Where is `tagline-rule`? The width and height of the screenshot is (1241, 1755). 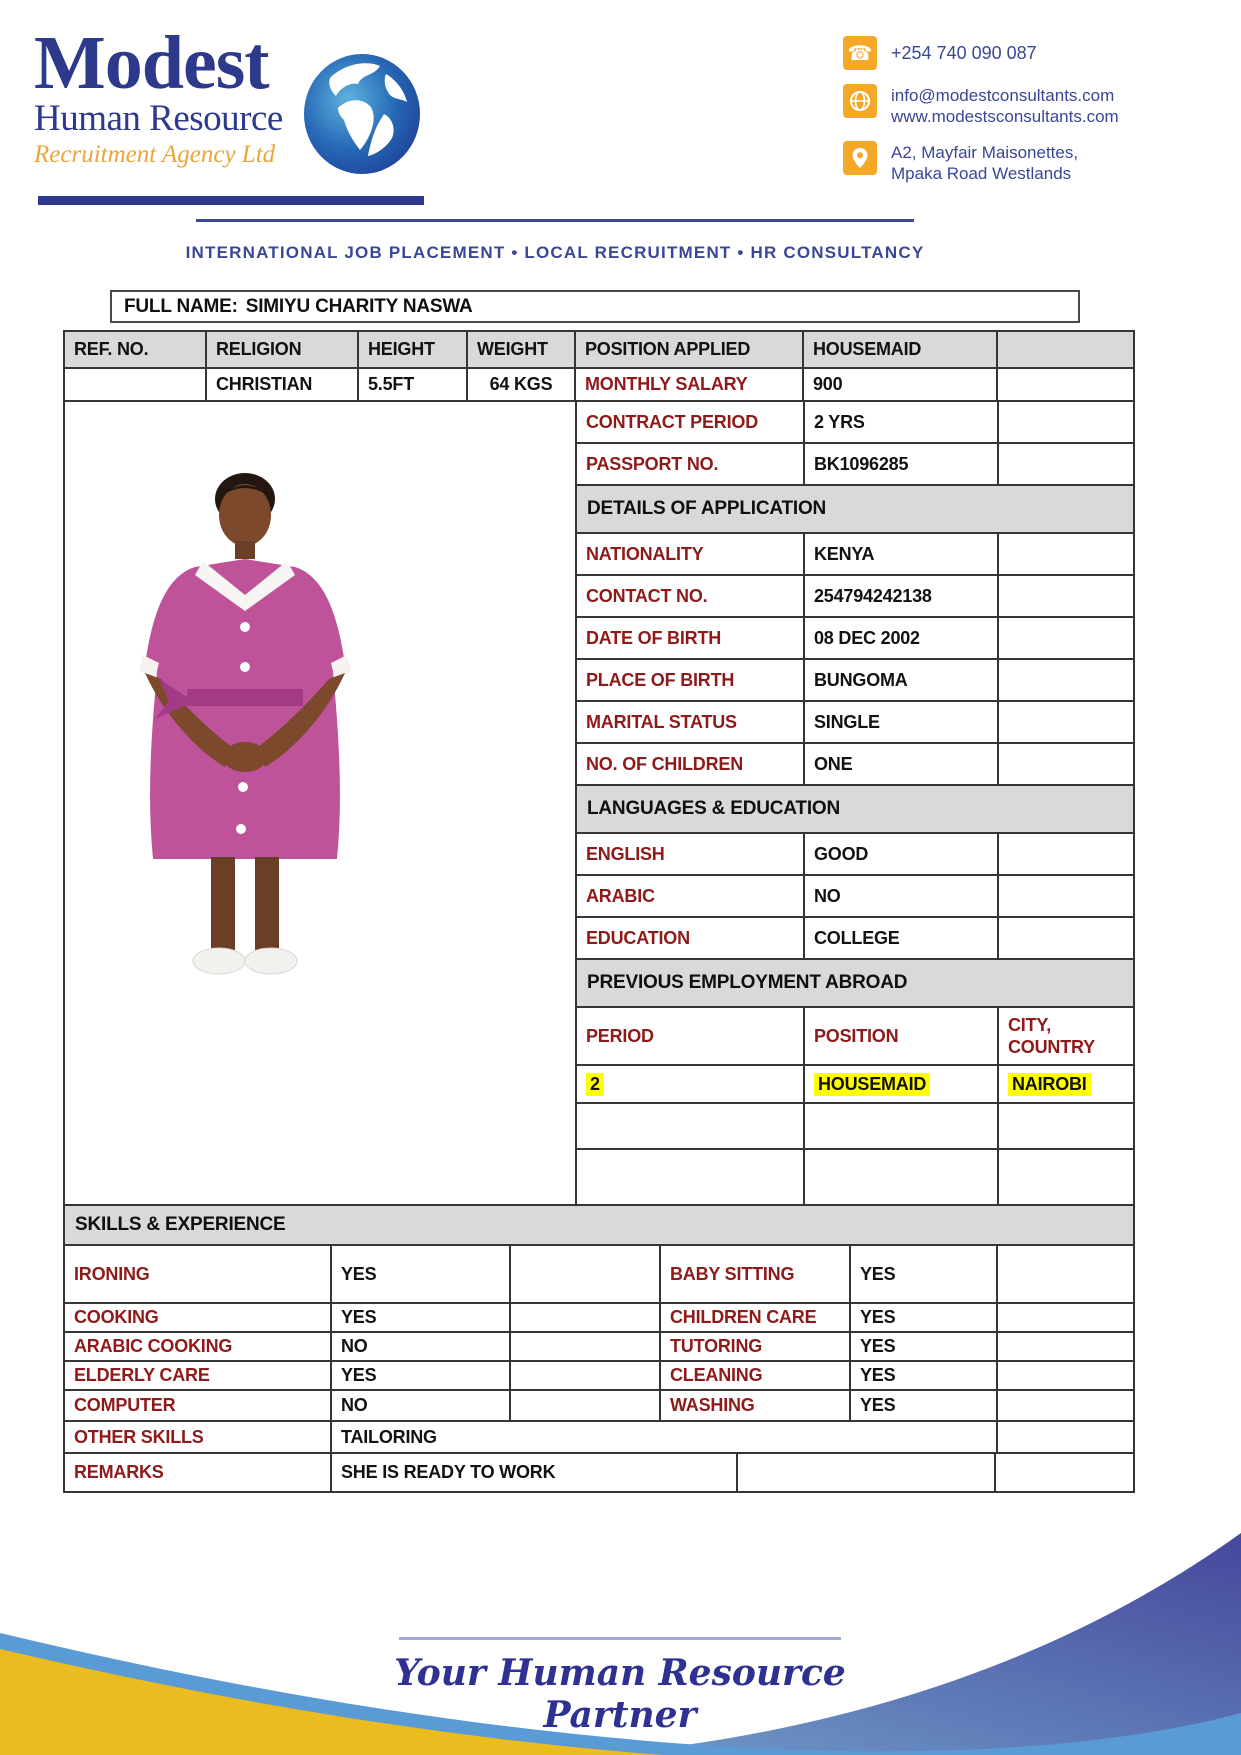 tagline-rule is located at coordinates (555, 220).